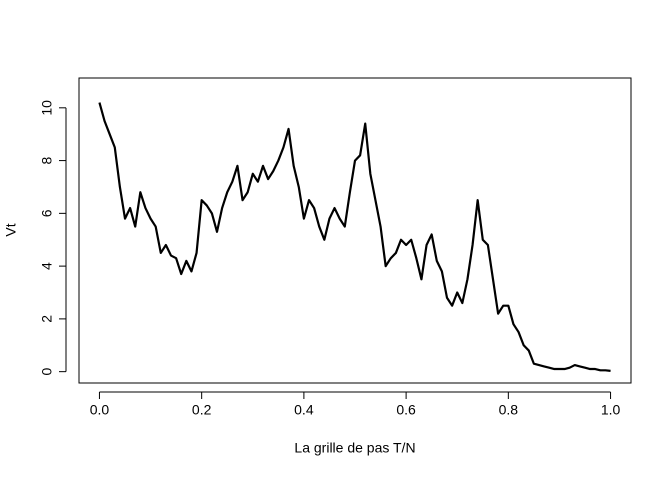  What do you see at coordinates (304, 410) in the screenshot?
I see `x-tick-label: 0.4` at bounding box center [304, 410].